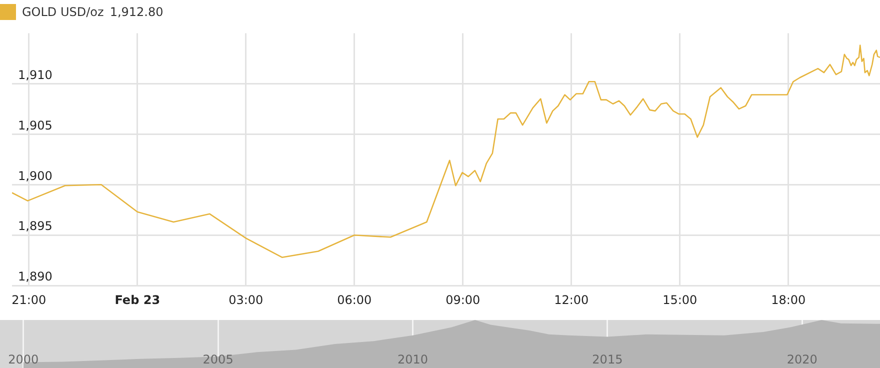  I want to click on x-tick-label: 06:00, so click(354, 299).